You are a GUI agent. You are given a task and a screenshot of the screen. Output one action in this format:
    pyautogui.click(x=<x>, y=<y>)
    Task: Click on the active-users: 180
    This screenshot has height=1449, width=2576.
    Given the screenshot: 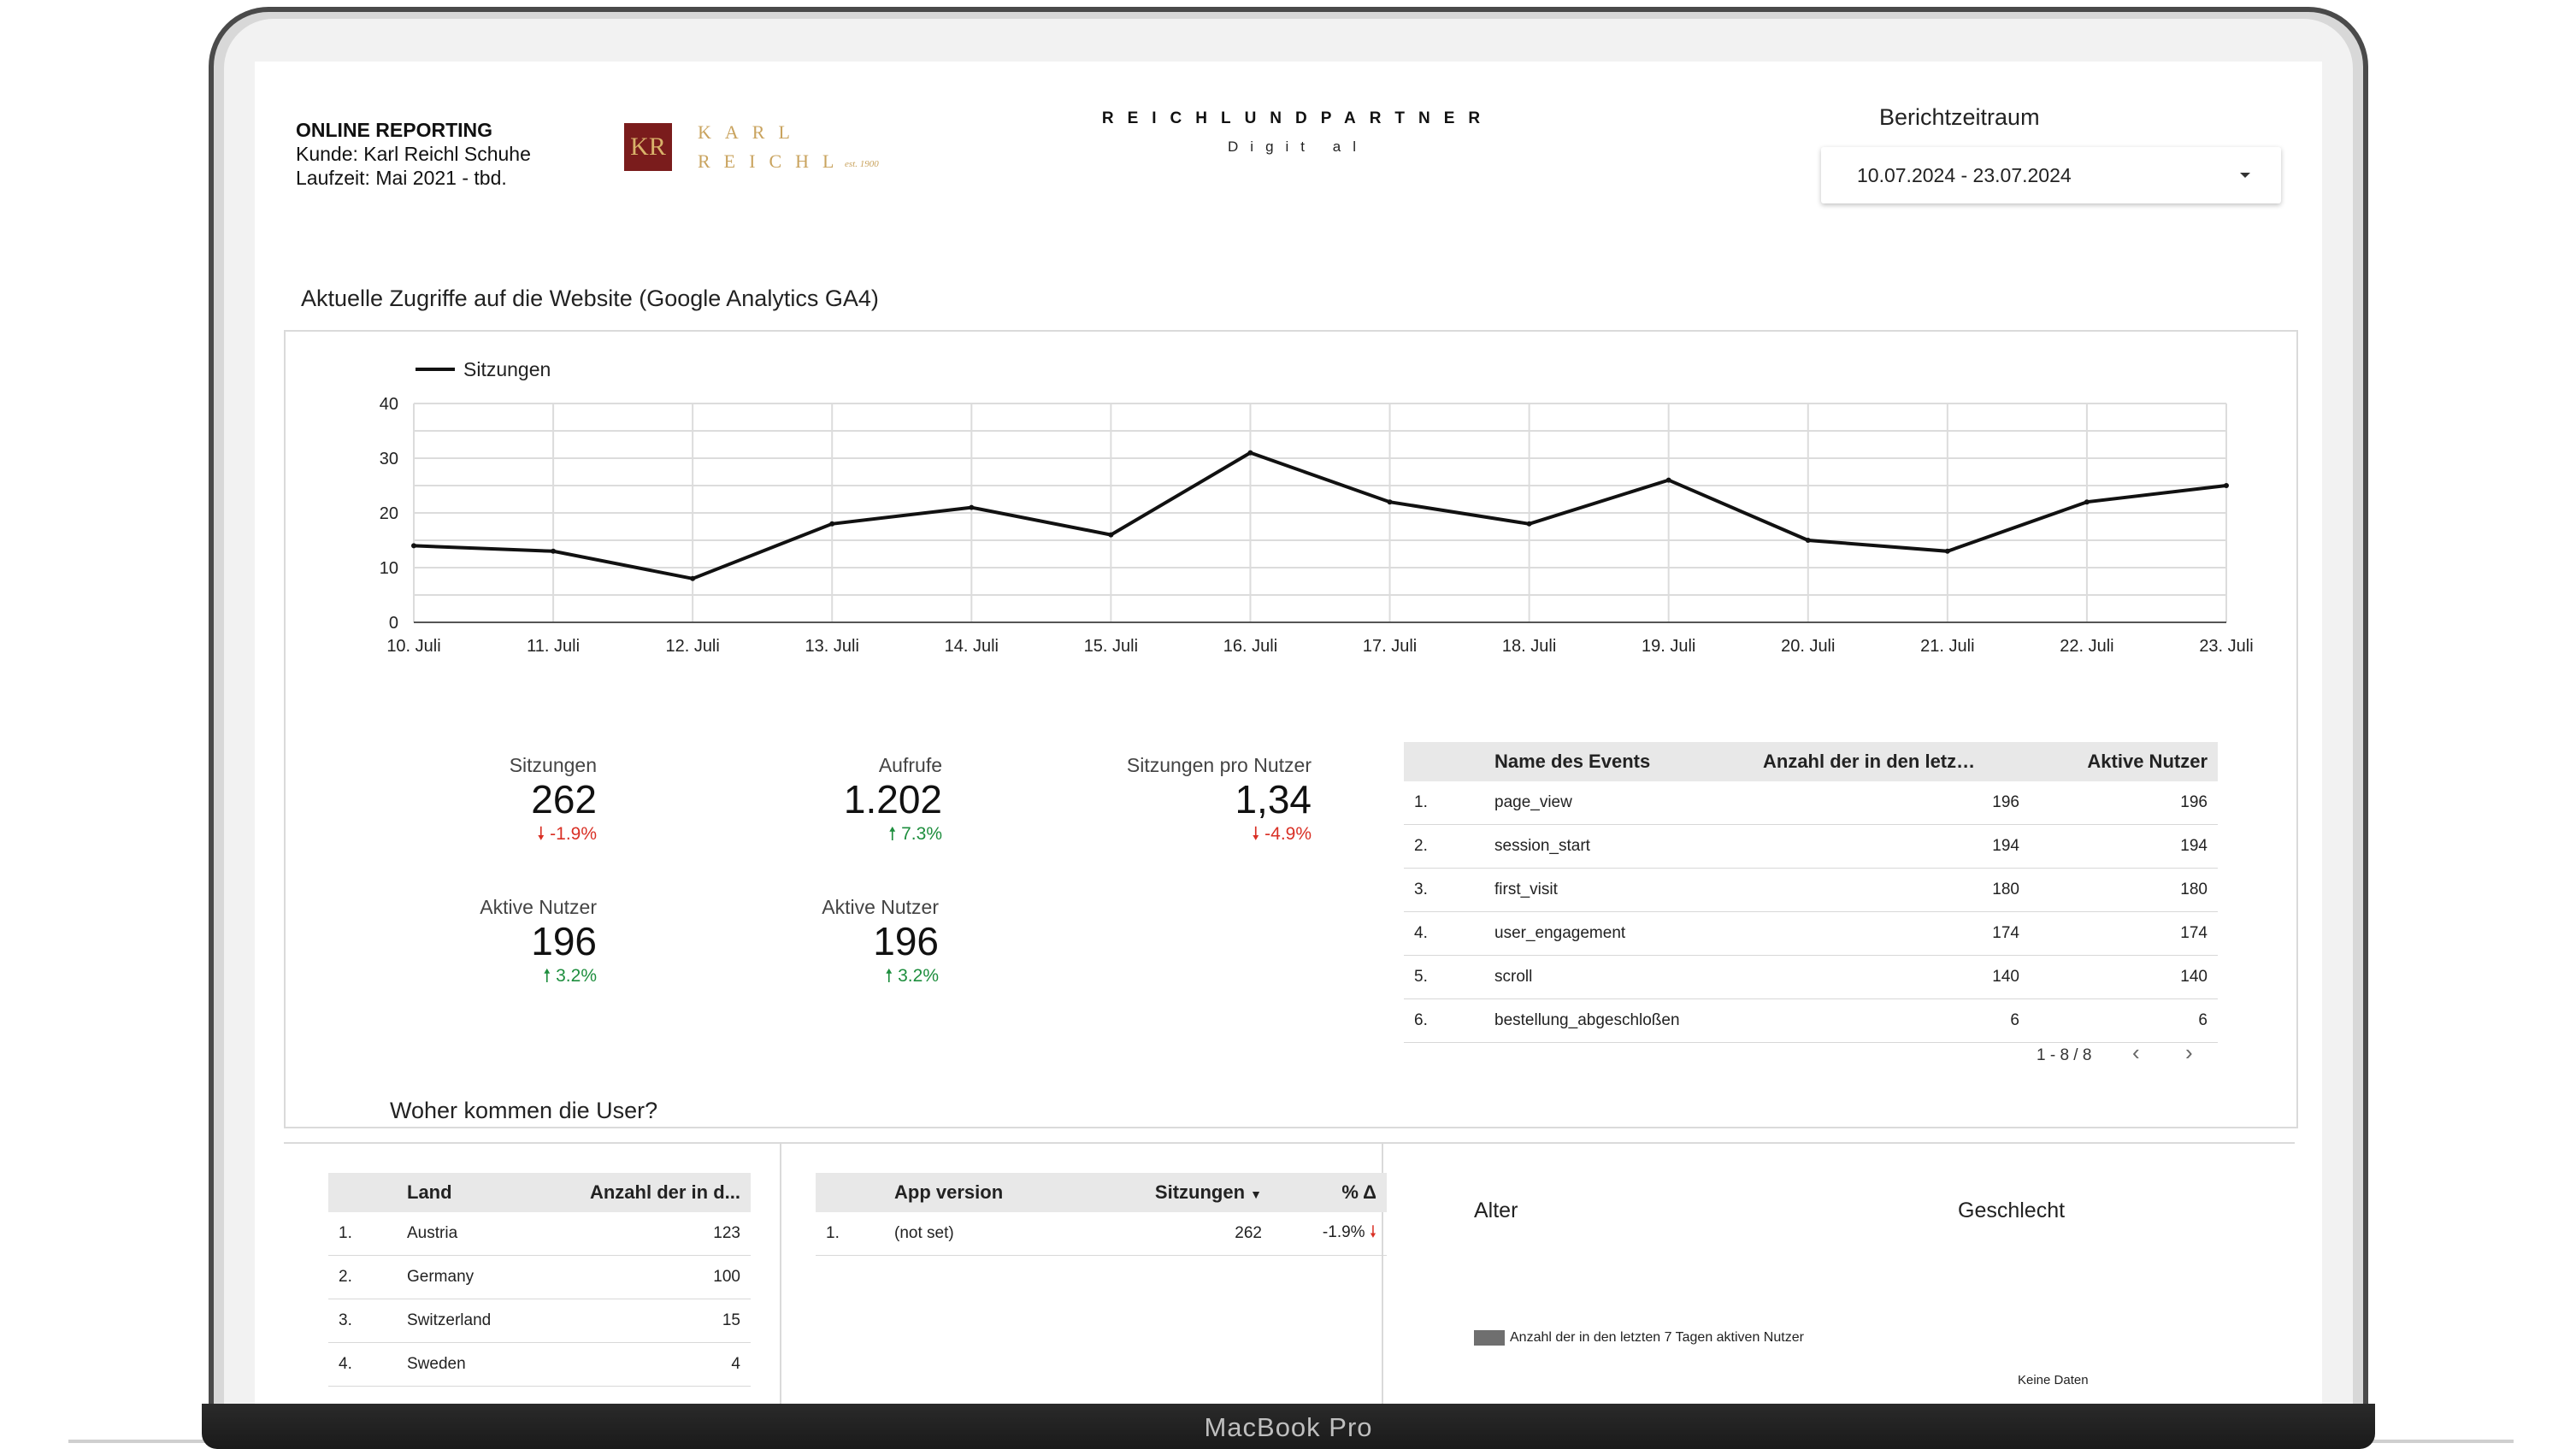 What is the action you would take?
    pyautogui.click(x=2124, y=890)
    